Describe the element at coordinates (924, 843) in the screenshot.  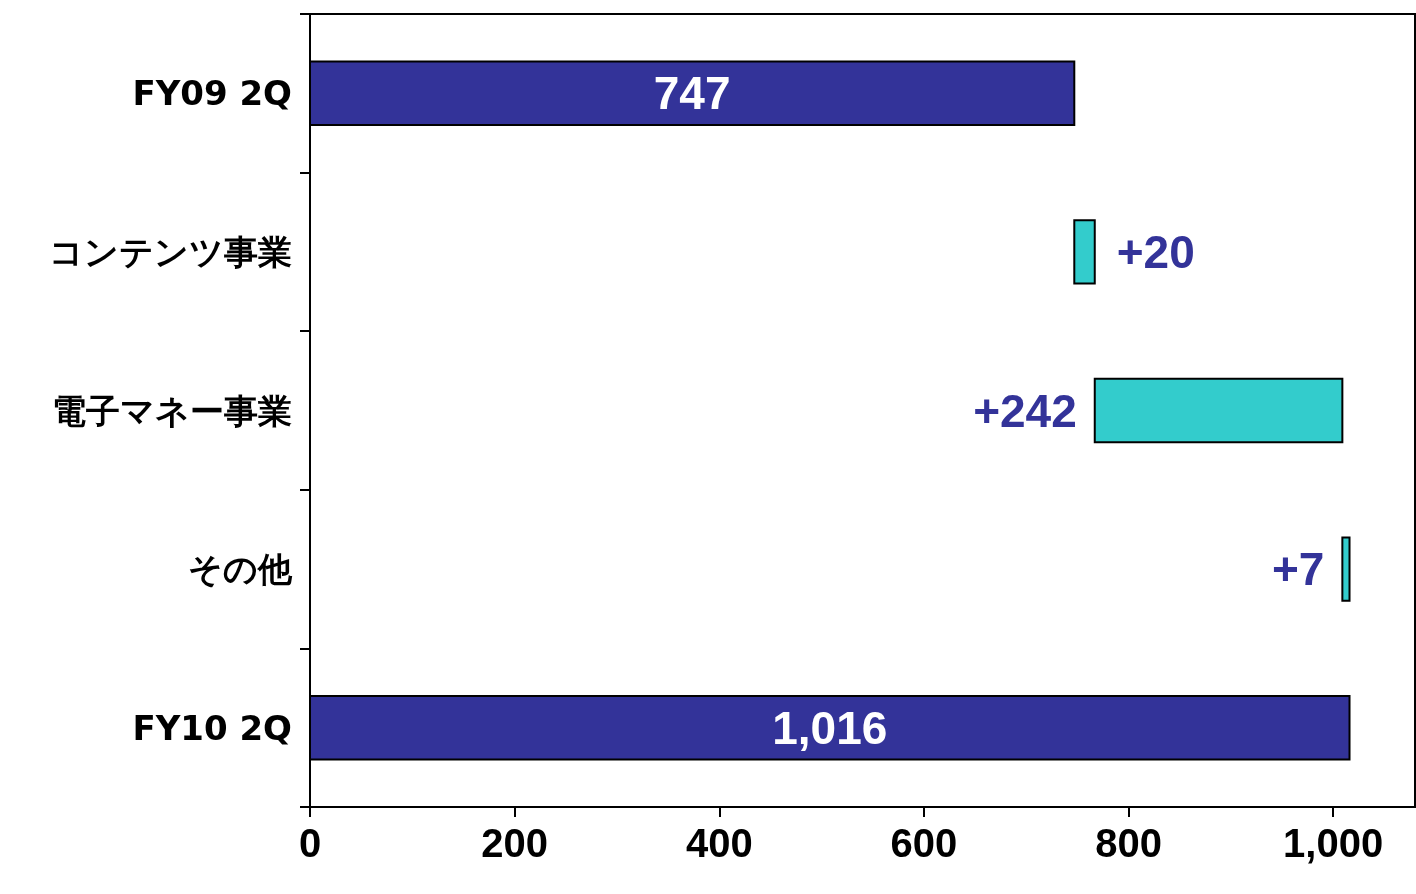
I see `x-tick-label: 600` at that location.